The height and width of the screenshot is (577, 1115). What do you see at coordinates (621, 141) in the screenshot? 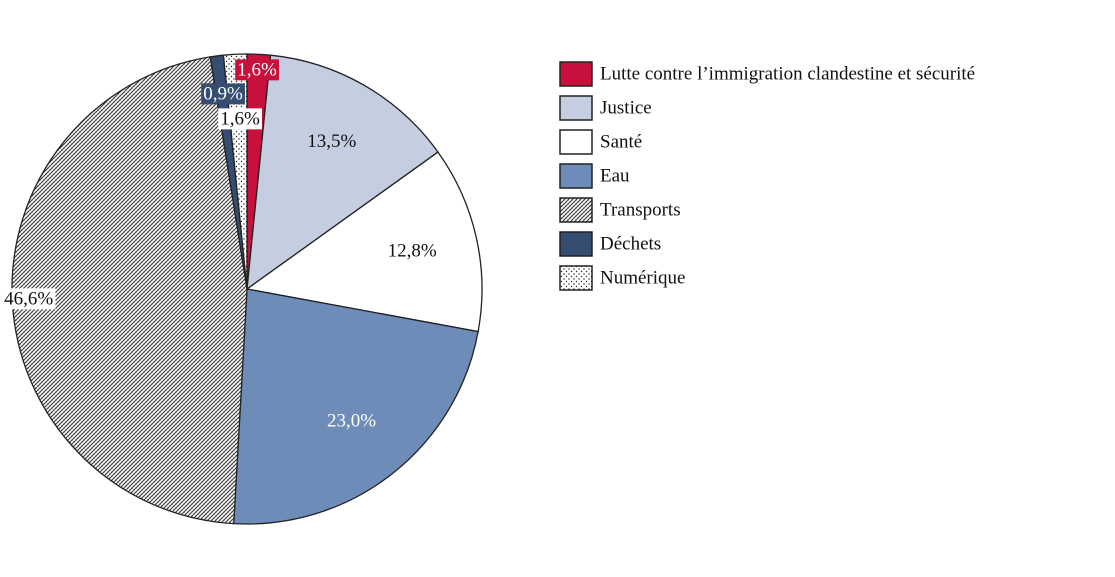
I see `legend-label: Santé` at bounding box center [621, 141].